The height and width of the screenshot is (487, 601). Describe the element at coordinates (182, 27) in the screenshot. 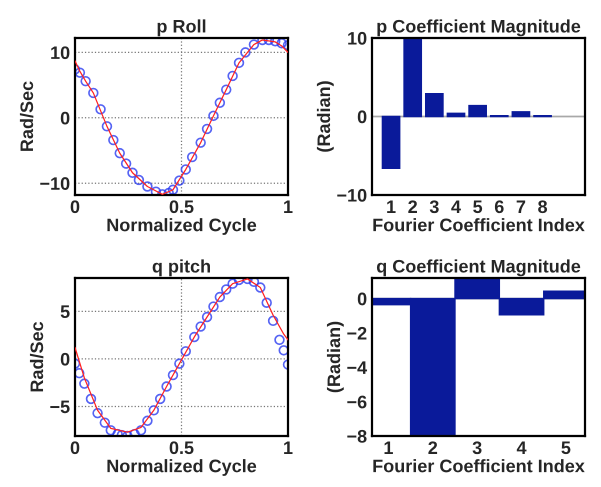

I see `chart-title: p Roll` at that location.